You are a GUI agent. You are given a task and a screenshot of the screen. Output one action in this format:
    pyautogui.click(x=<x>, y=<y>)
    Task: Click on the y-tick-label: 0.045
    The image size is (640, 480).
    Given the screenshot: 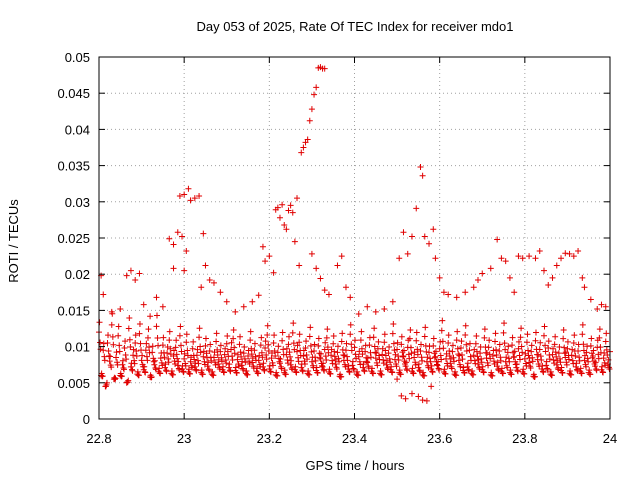 What is the action you would take?
    pyautogui.click(x=73, y=93)
    